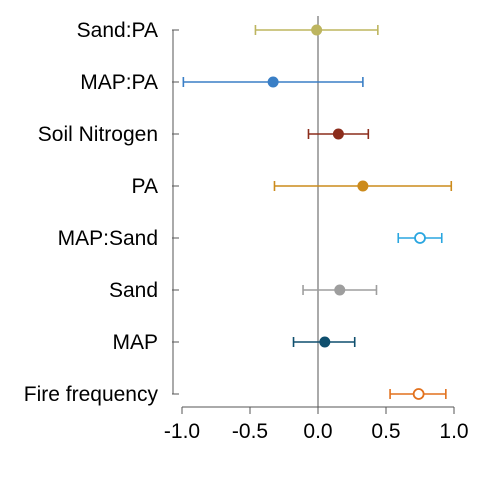 Image resolution: width=480 pixels, height=480 pixels. What do you see at coordinates (117, 30) in the screenshot?
I see `category-label: Sand:PA` at bounding box center [117, 30].